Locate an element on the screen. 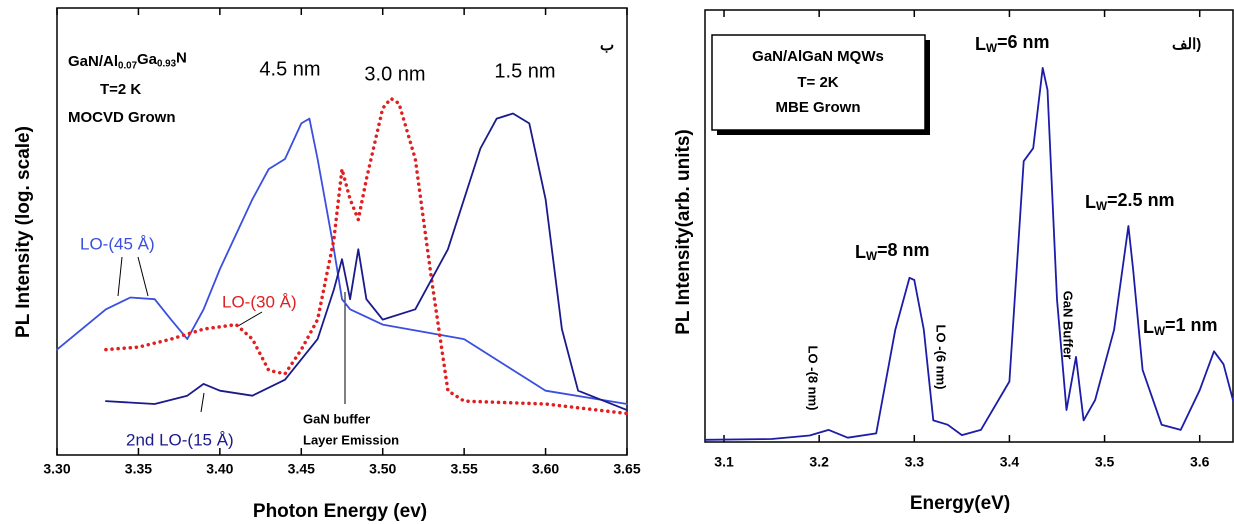 This screenshot has height=524, width=1234. series-label: 3.0 nm is located at coordinates (394, 74).